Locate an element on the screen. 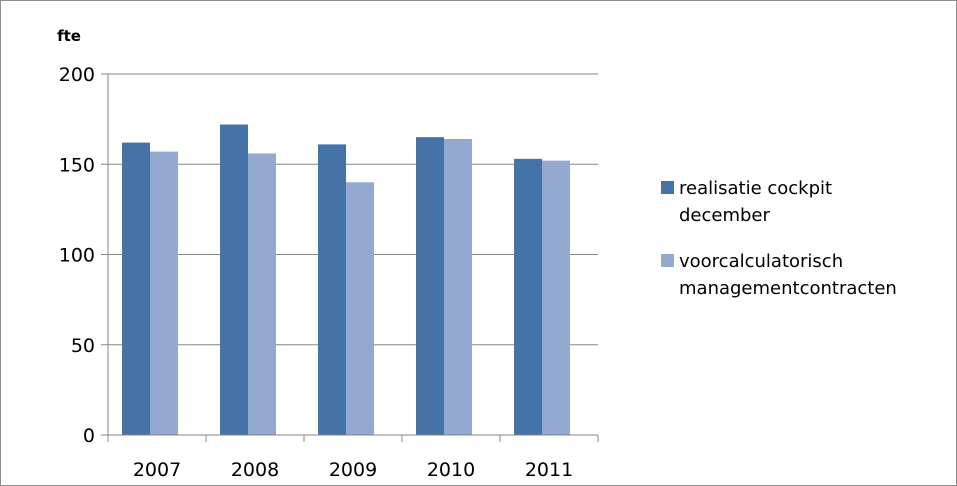  y-axis-unit-label: fte is located at coordinates (69, 36).